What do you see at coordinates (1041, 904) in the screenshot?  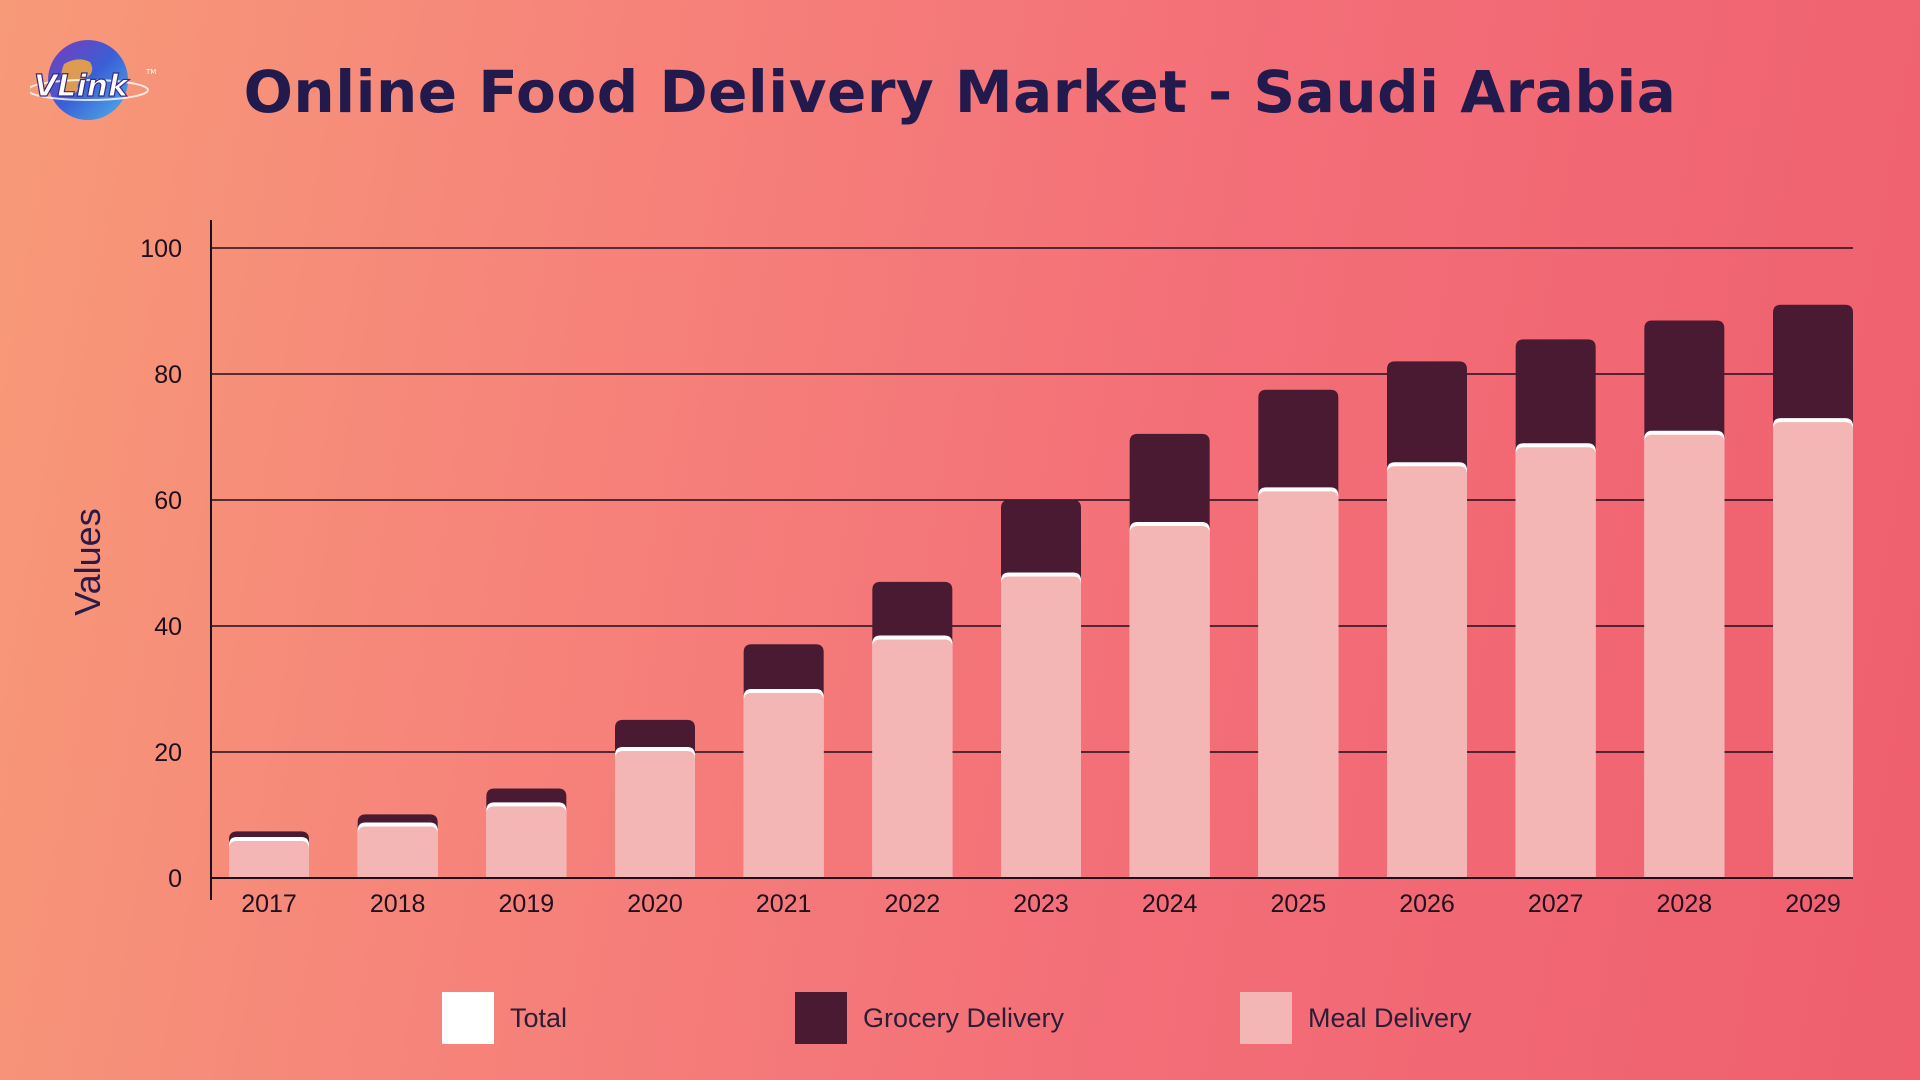 I see `x-tick-label-2023: 2023` at bounding box center [1041, 904].